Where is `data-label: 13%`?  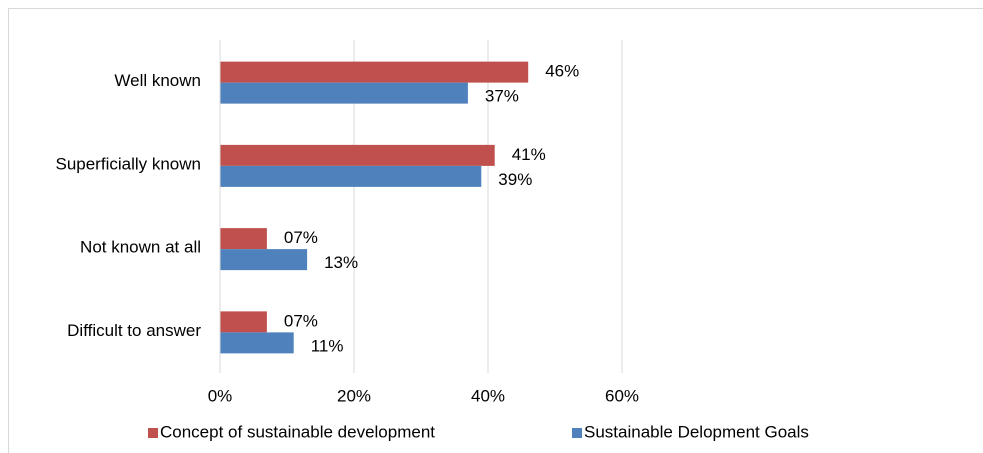
data-label: 13% is located at coordinates (341, 262).